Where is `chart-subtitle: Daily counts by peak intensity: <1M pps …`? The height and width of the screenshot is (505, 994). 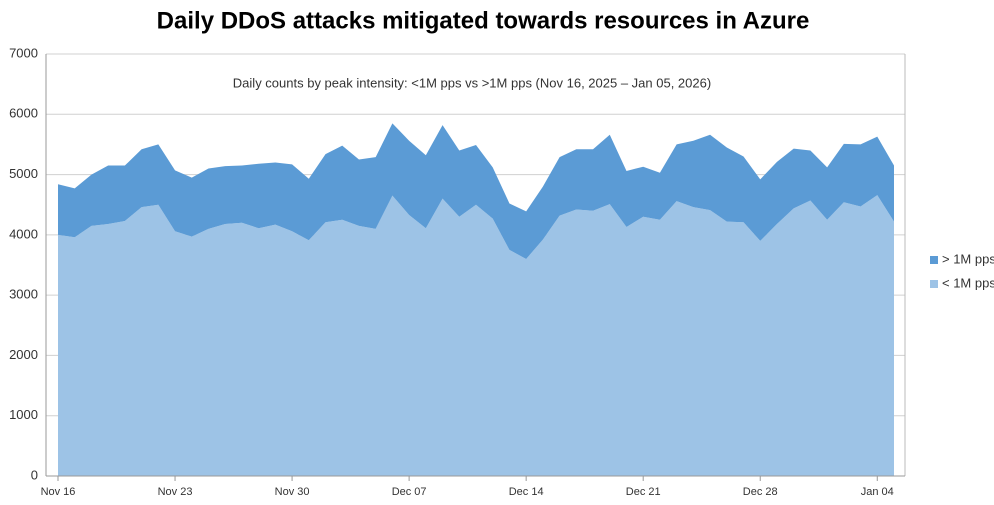 chart-subtitle: Daily counts by peak intensity: <1M pps … is located at coordinates (472, 82).